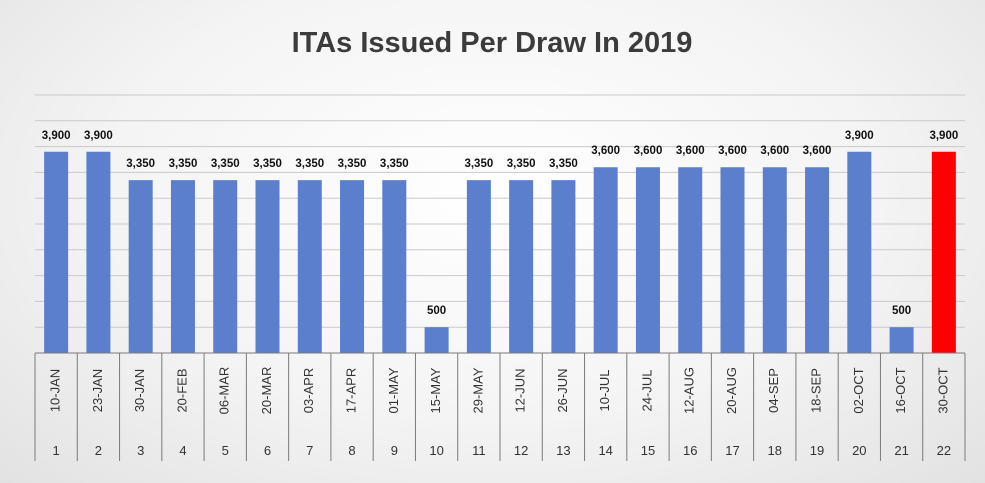 The width and height of the screenshot is (985, 483). I want to click on tick-label: 12-AUG, so click(689, 390).